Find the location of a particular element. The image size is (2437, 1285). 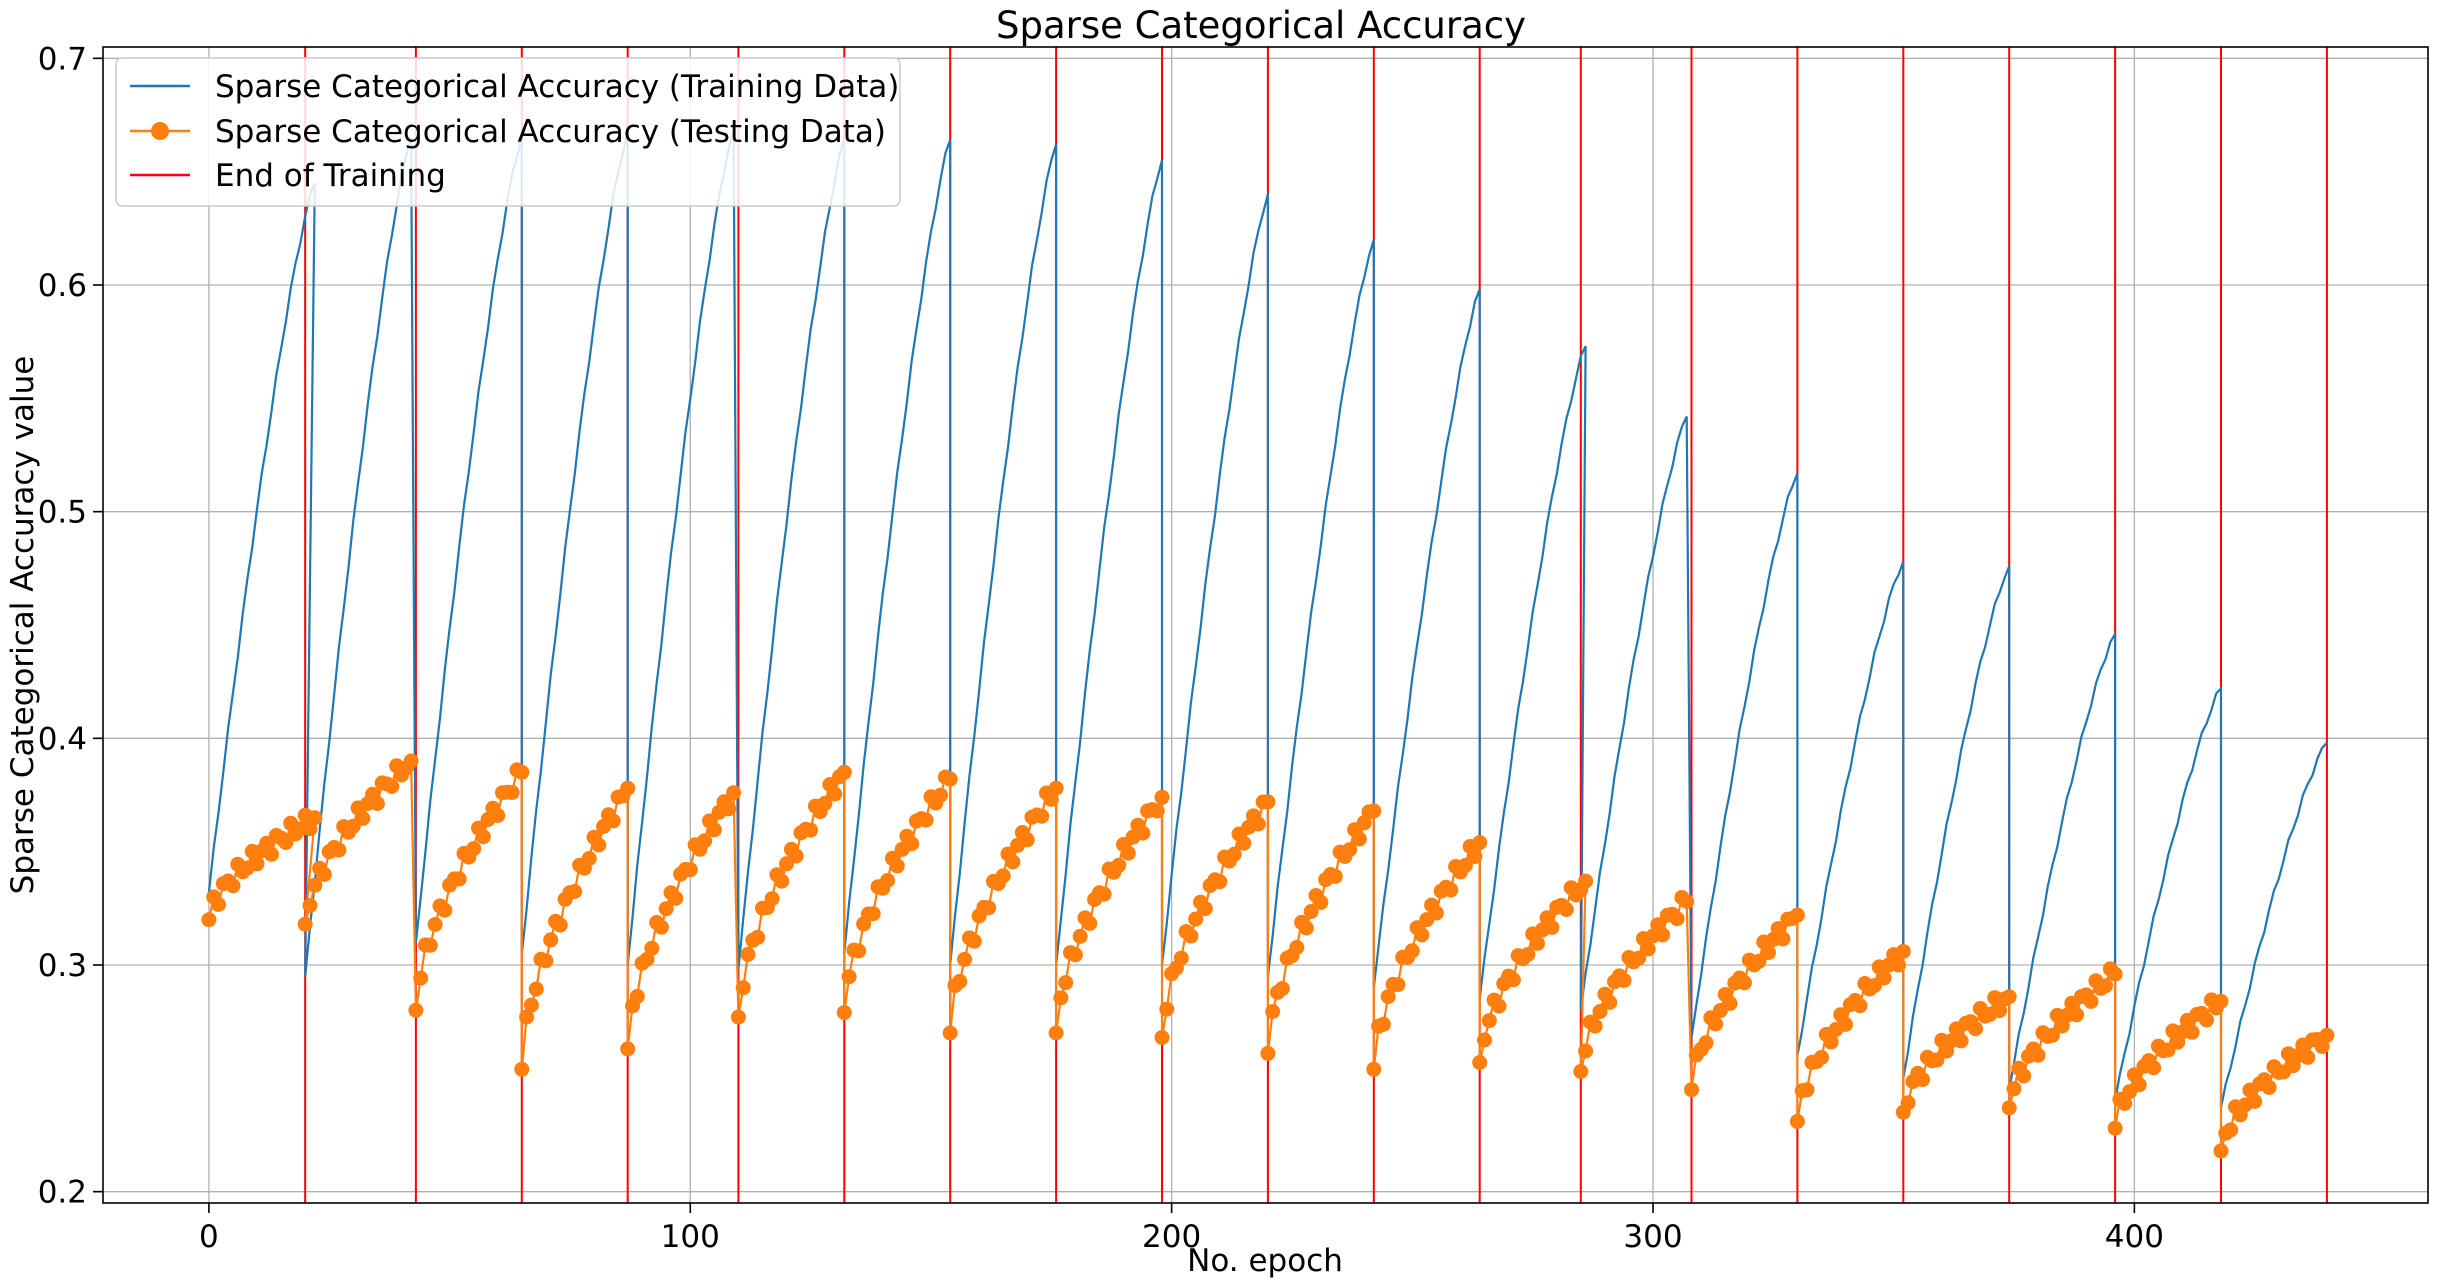

x-tick-label: 300 is located at coordinates (1652, 1237).